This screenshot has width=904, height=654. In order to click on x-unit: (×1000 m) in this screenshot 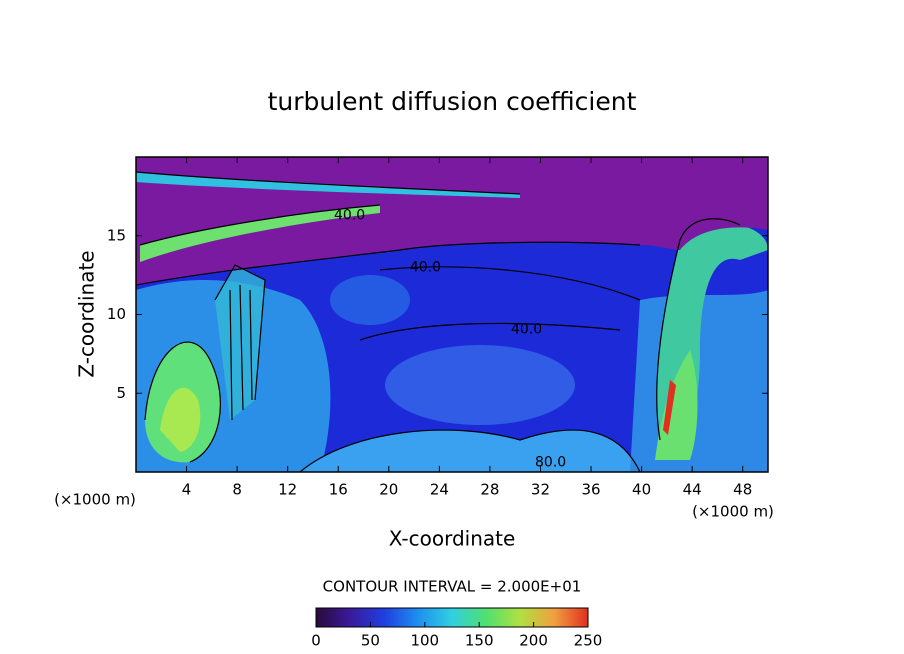, I will do `click(733, 512)`.